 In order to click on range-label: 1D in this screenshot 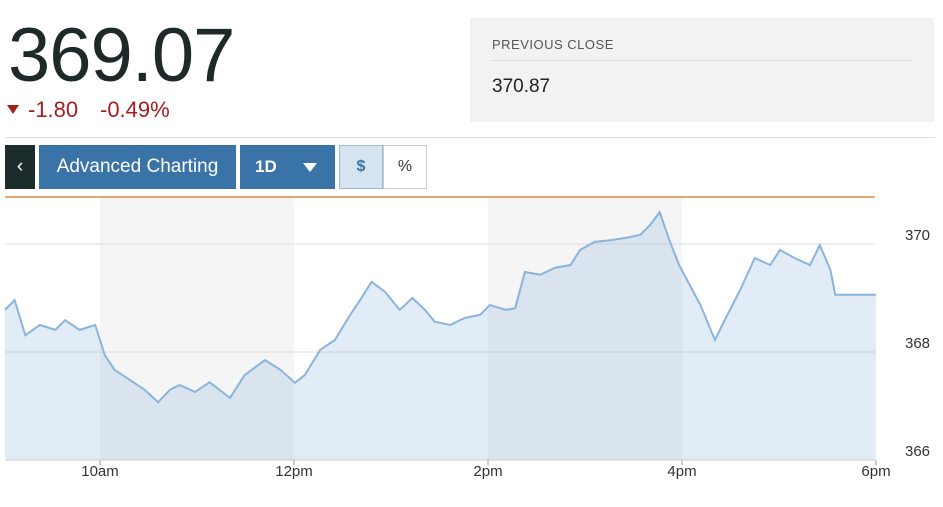, I will do `click(266, 166)`.